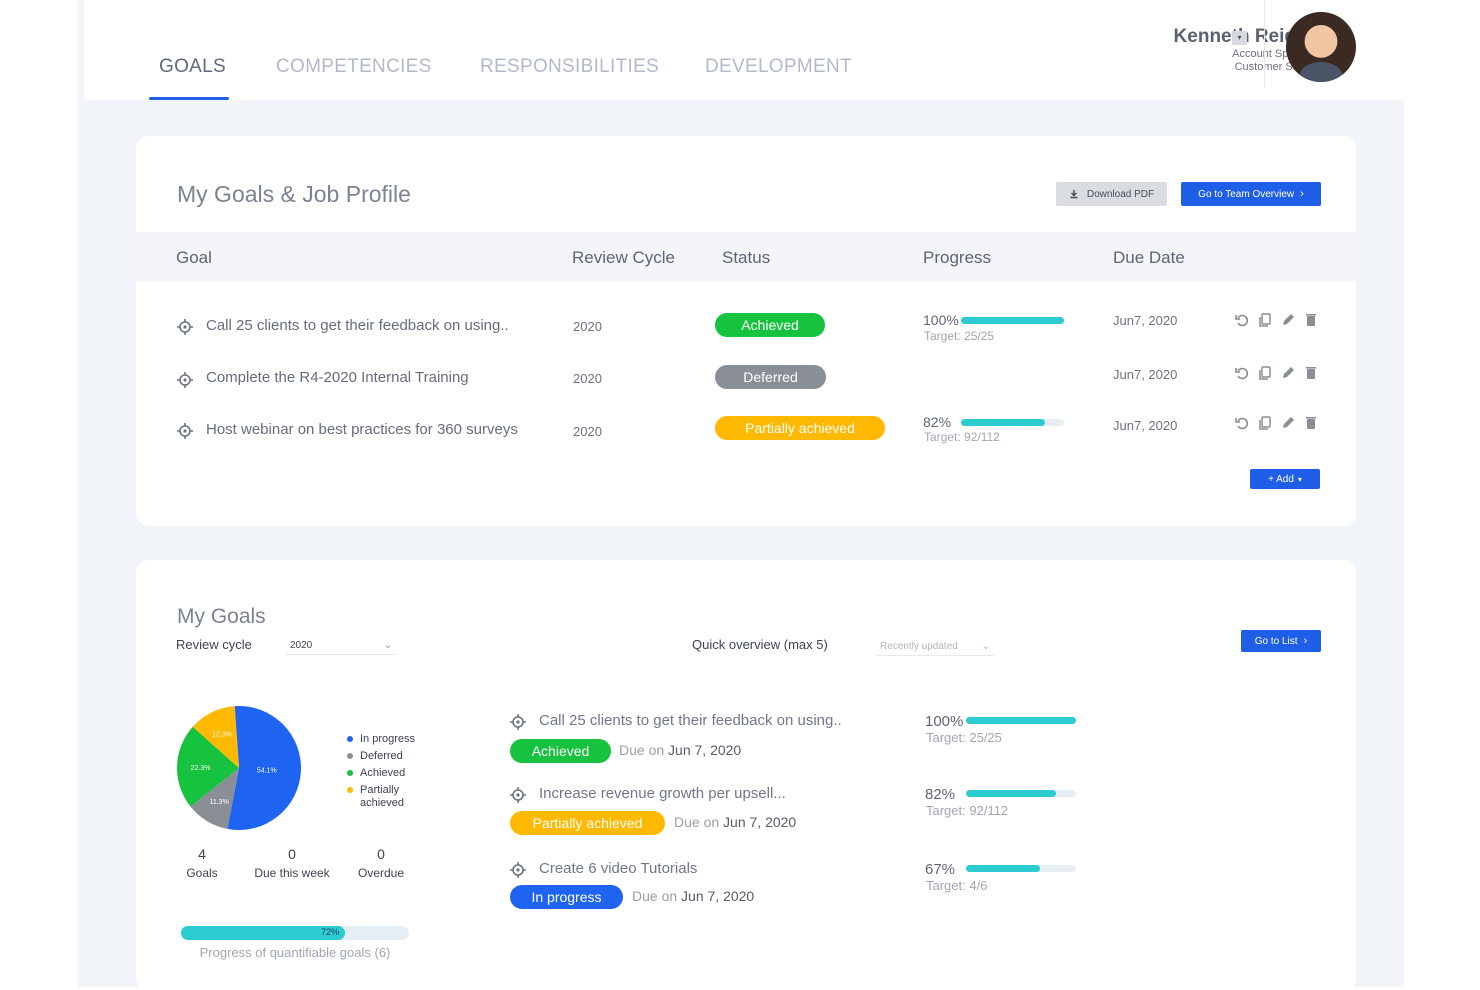  Describe the element at coordinates (570, 66) in the screenshot. I see `tab-responsibilities: RESPONSIBILITIES` at that location.